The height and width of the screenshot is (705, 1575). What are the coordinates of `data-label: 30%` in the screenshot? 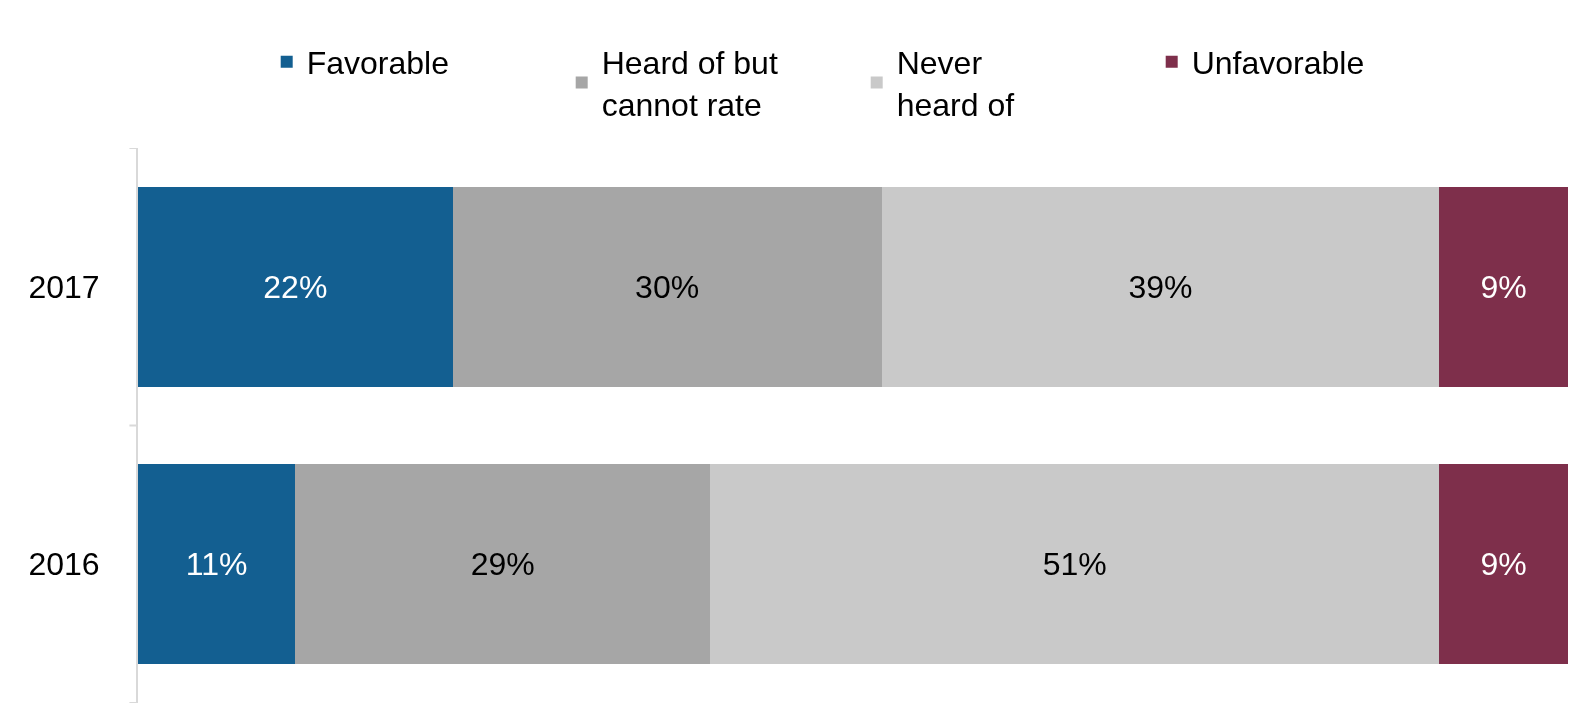 It's located at (667, 286).